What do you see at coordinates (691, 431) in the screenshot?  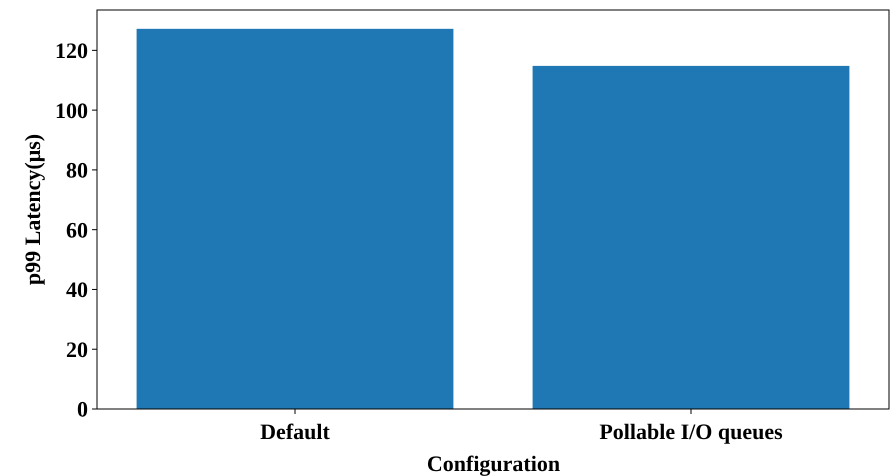 I see `x-tick-label: Pollable I/O queues` at bounding box center [691, 431].